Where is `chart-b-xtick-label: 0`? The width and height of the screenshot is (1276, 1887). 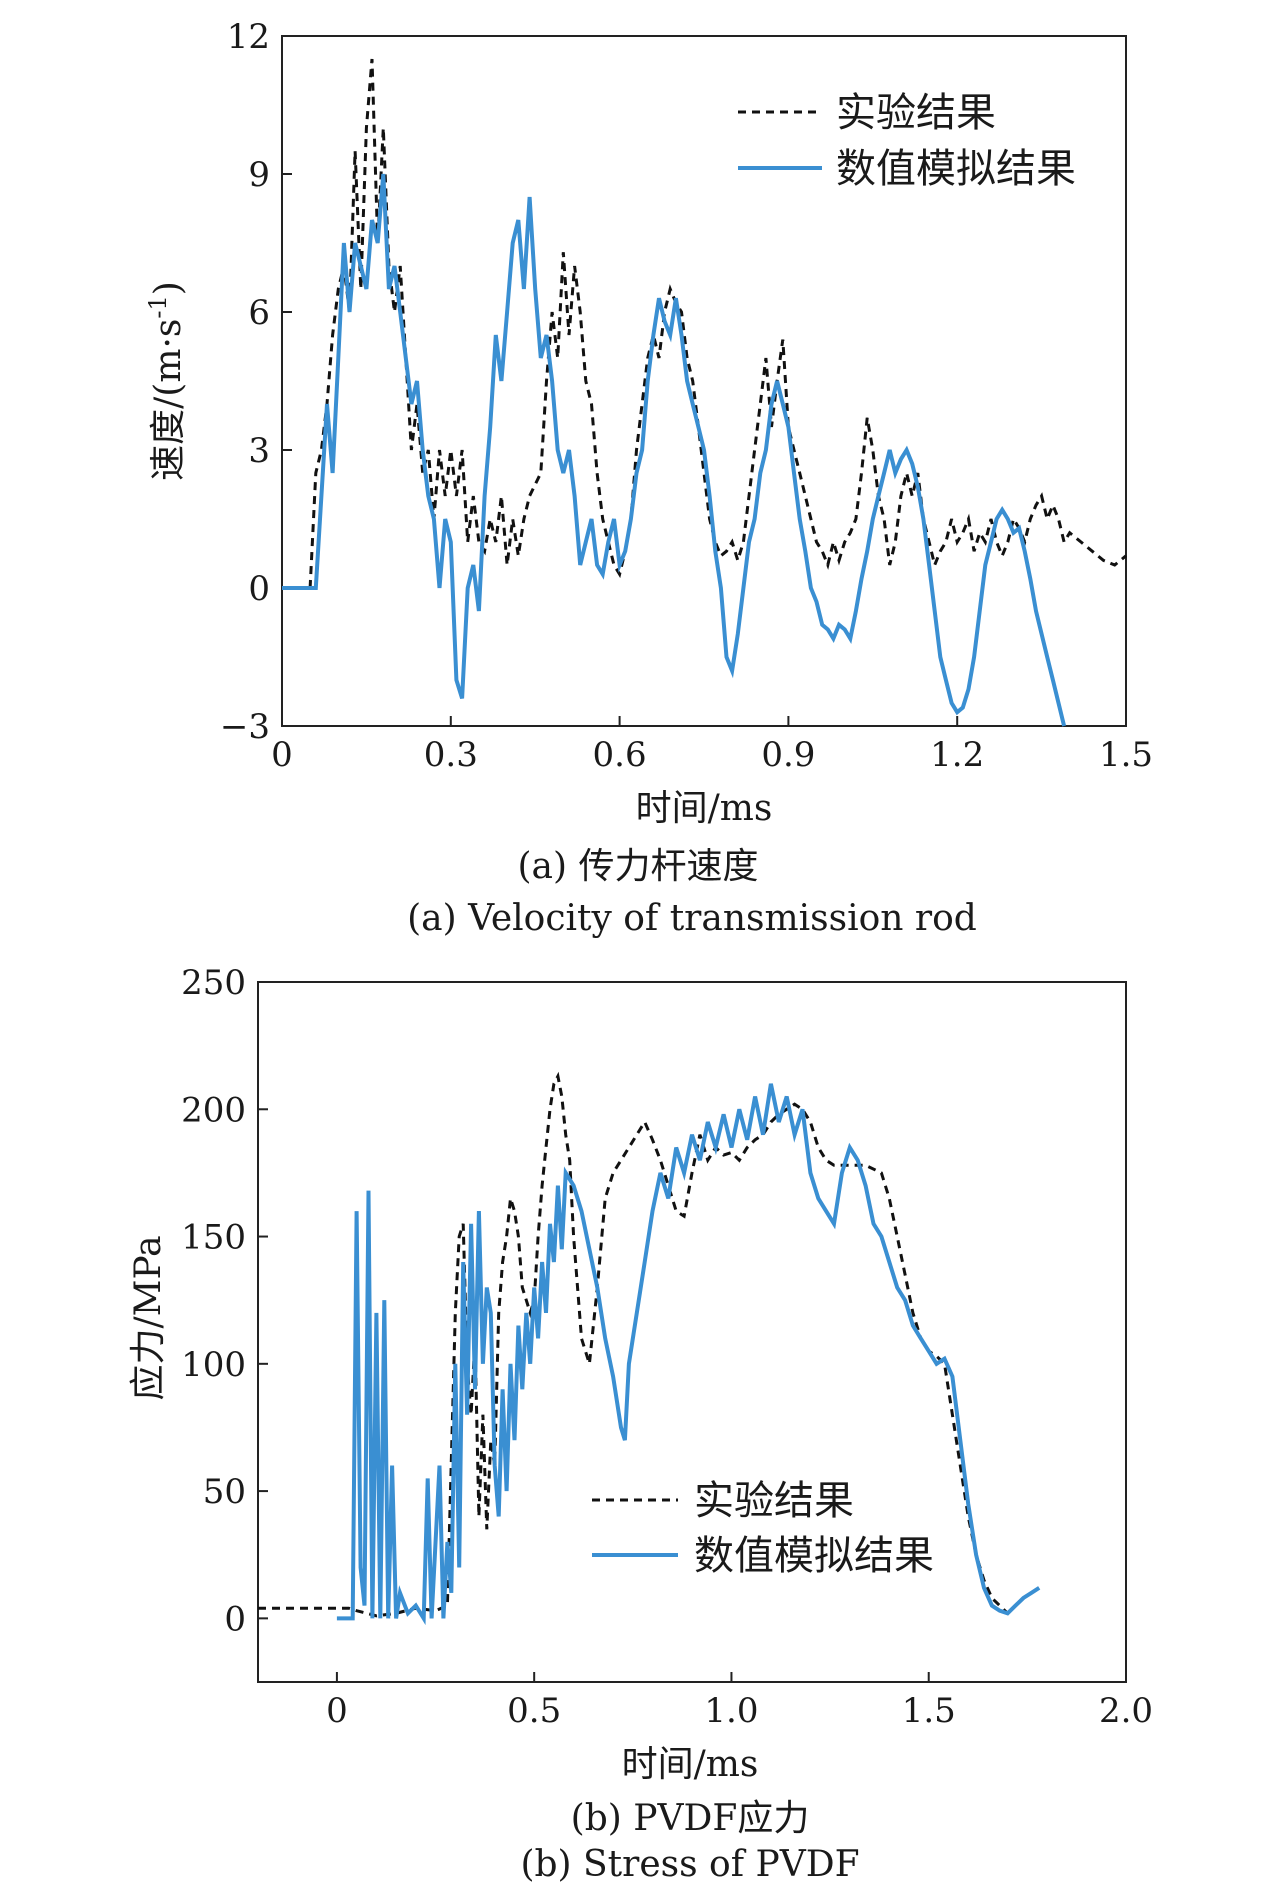
chart-b-xtick-label: 0 is located at coordinates (337, 1711).